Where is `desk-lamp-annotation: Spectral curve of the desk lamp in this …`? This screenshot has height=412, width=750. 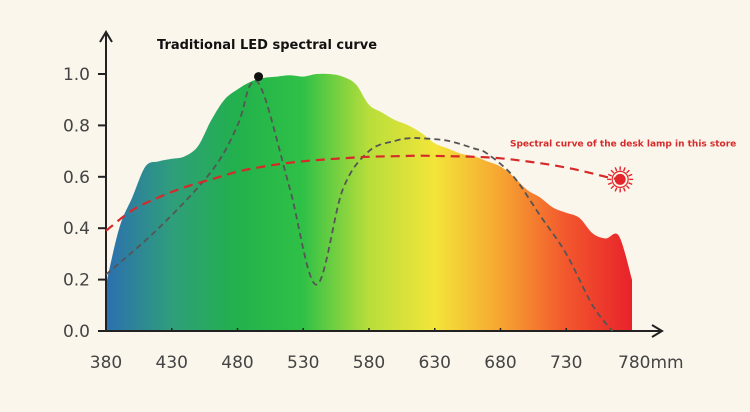 desk-lamp-annotation: Spectral curve of the desk lamp in this … is located at coordinates (623, 144).